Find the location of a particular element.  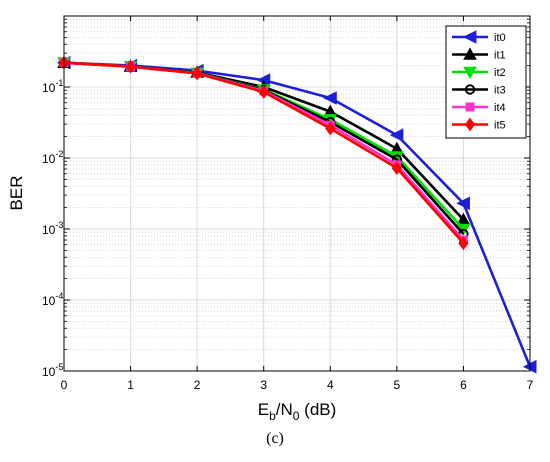

legend-entry-it0: it0 is located at coordinates (479, 37).